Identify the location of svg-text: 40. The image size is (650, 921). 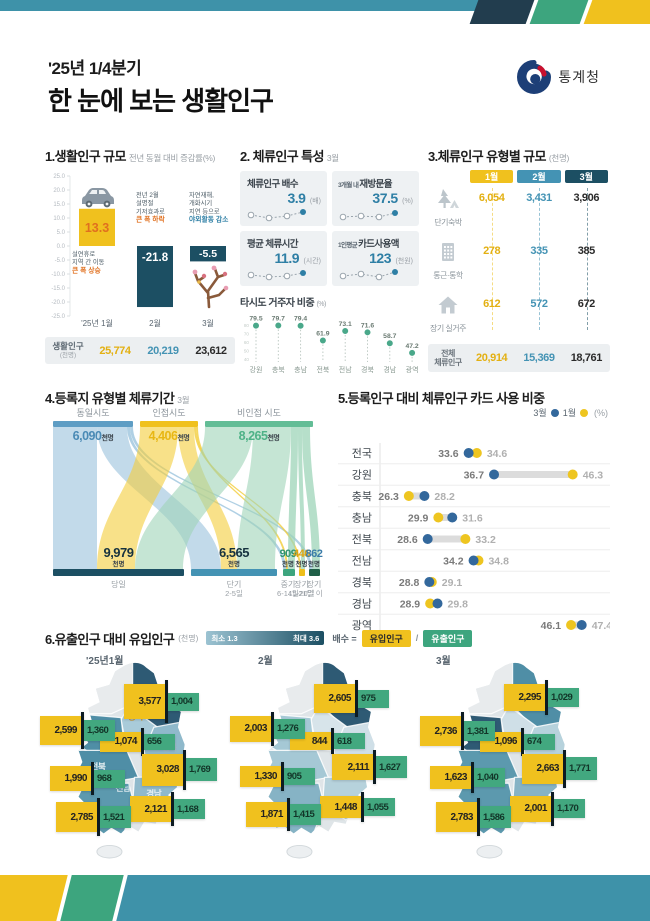
(247, 359).